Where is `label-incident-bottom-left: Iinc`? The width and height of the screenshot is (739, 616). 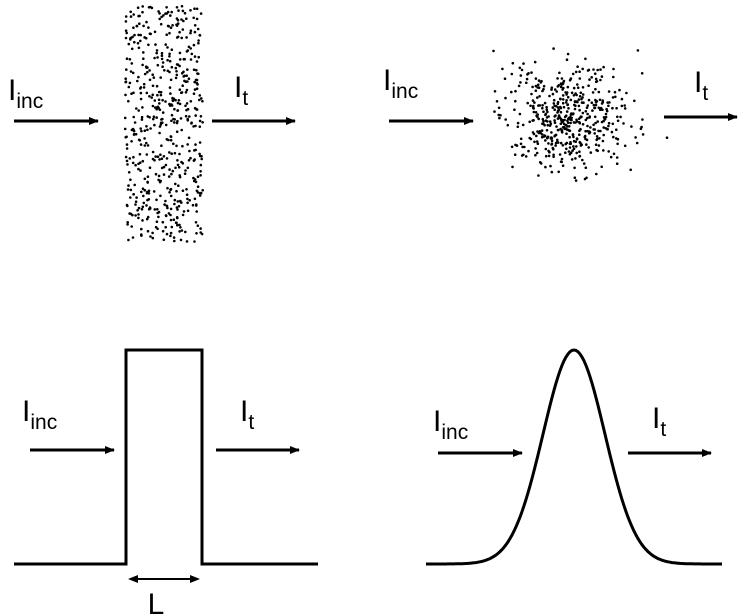 label-incident-bottom-left: Iinc is located at coordinates (39, 414).